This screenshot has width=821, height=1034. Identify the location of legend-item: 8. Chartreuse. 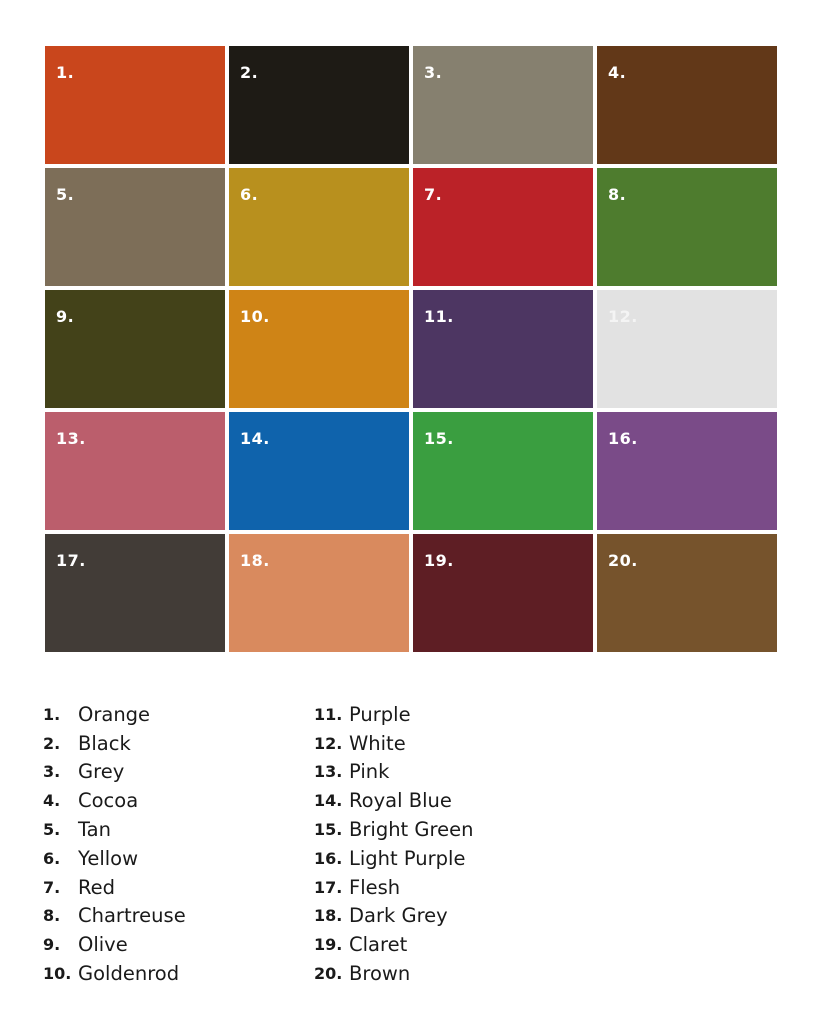
(114, 916).